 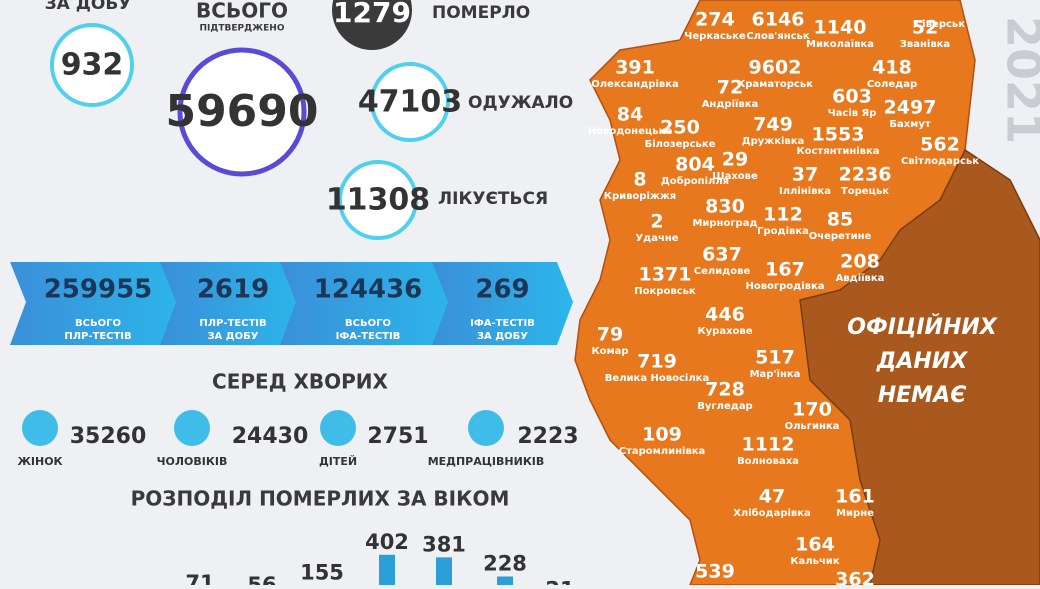 I want to click on place-name: Бахмут, so click(x=910, y=124).